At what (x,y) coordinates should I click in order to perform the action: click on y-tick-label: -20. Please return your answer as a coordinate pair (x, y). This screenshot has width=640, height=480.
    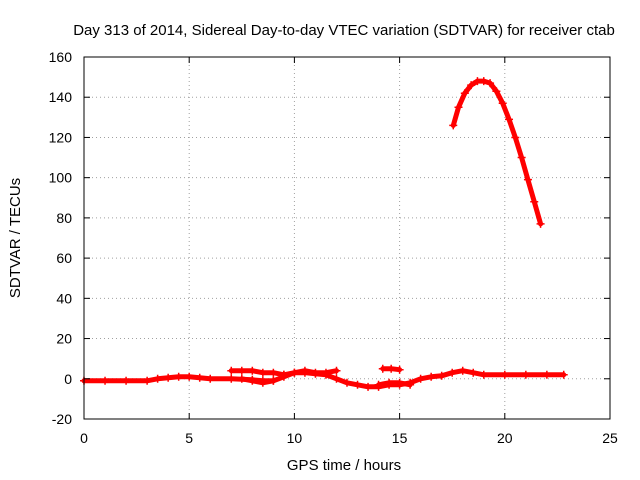
    Looking at the image, I should click on (62, 419).